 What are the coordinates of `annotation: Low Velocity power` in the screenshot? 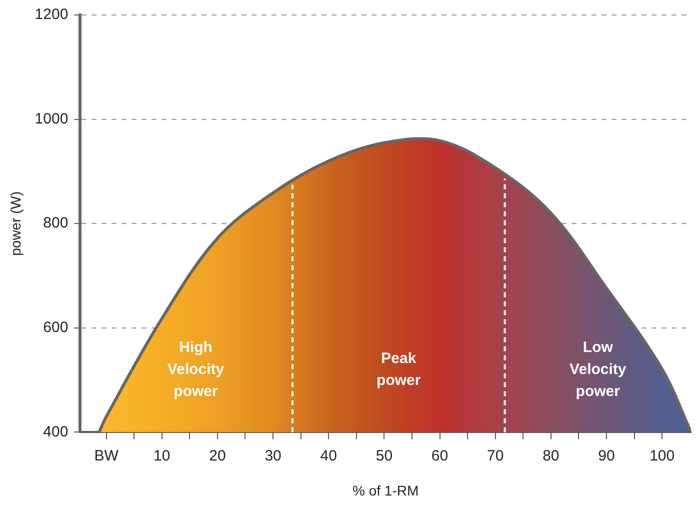 It's located at (598, 369).